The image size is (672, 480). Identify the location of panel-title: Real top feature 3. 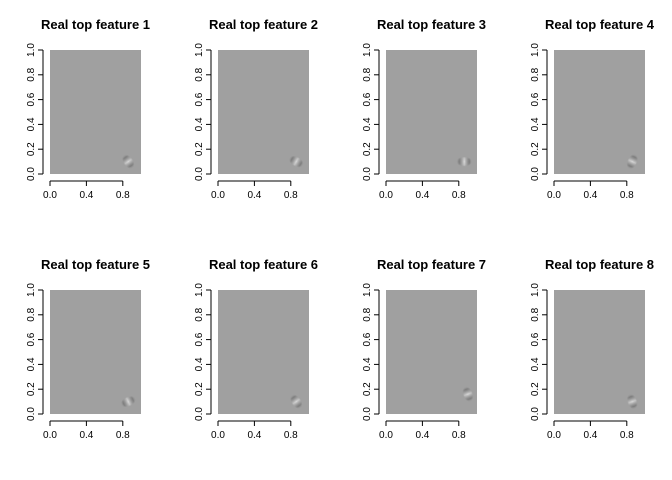
(431, 24).